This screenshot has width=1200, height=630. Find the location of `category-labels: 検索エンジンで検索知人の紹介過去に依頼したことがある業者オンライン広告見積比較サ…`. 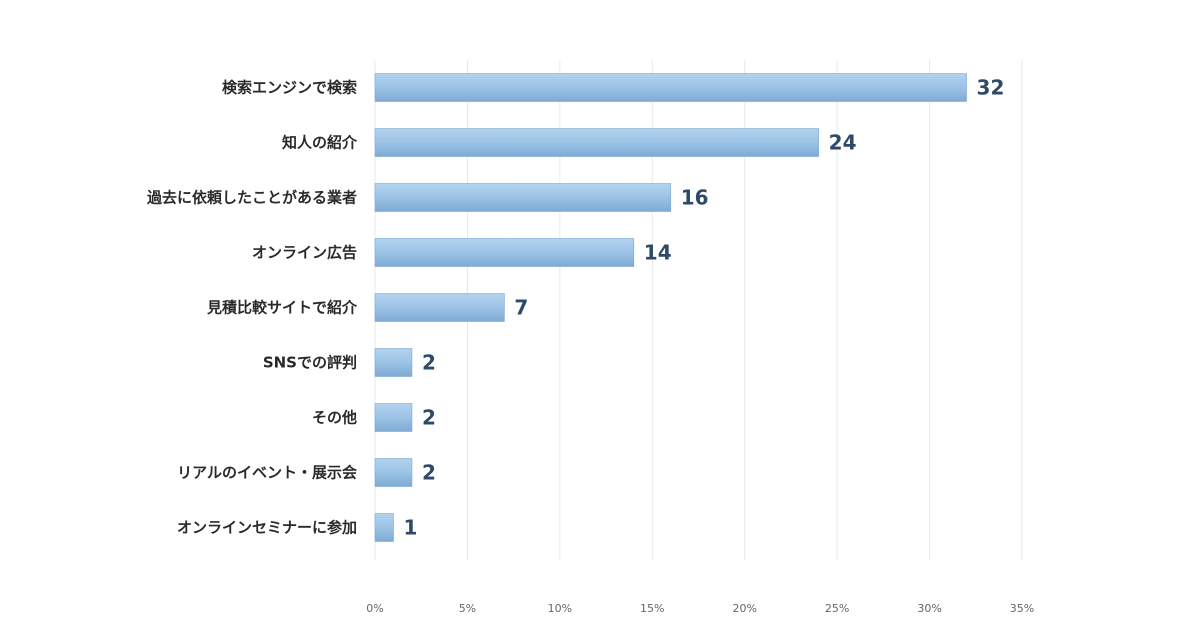

category-labels: 検索エンジンで検索知人の紹介過去に依頼したことがある業者オンライン広告見積比較サ… is located at coordinates (252, 308).